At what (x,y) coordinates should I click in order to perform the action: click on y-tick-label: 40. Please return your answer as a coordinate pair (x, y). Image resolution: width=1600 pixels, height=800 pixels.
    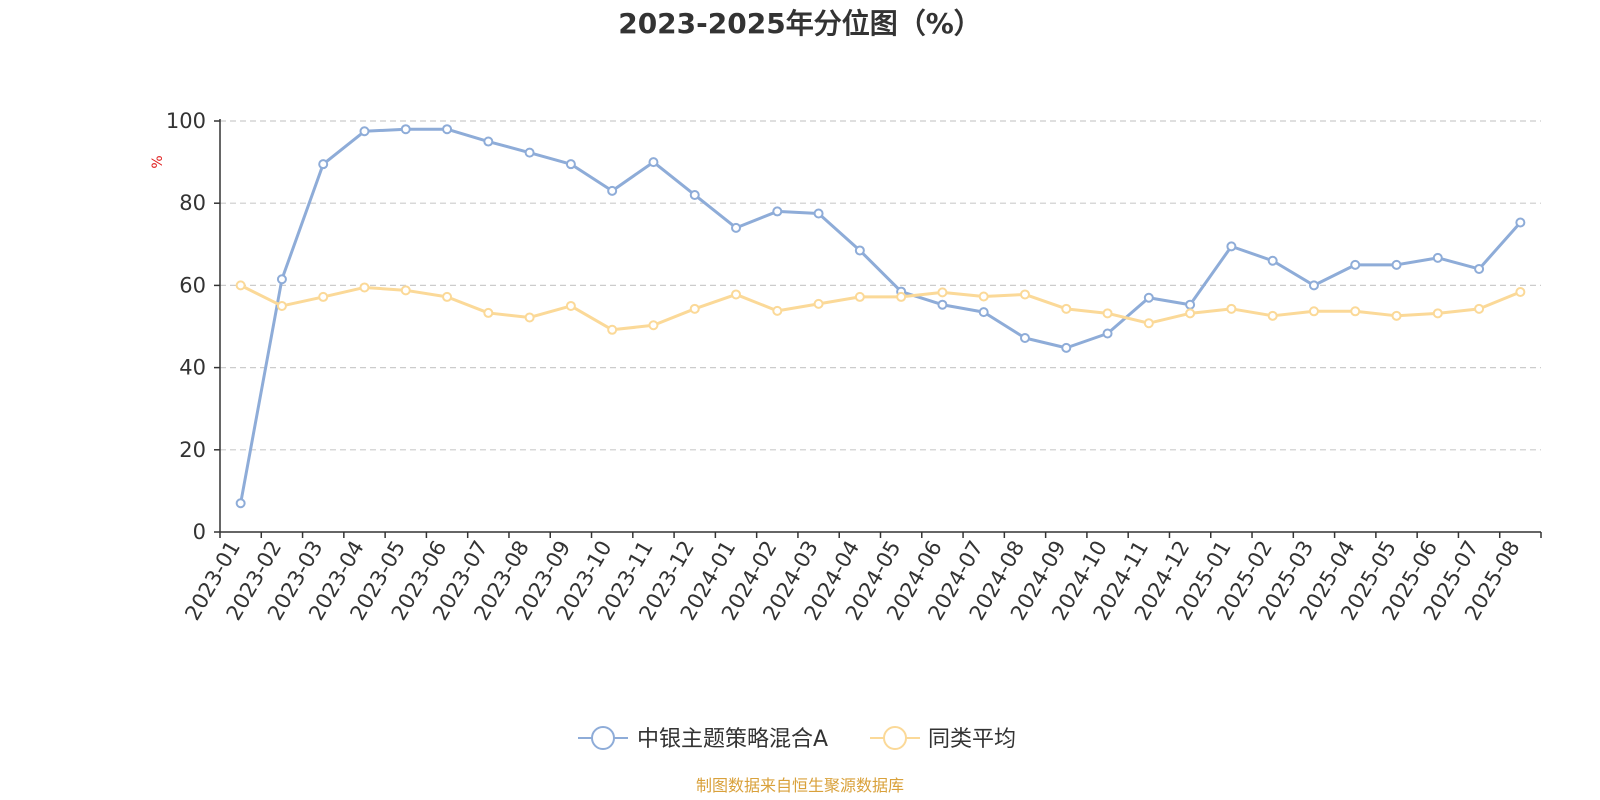
    Looking at the image, I should click on (192, 368).